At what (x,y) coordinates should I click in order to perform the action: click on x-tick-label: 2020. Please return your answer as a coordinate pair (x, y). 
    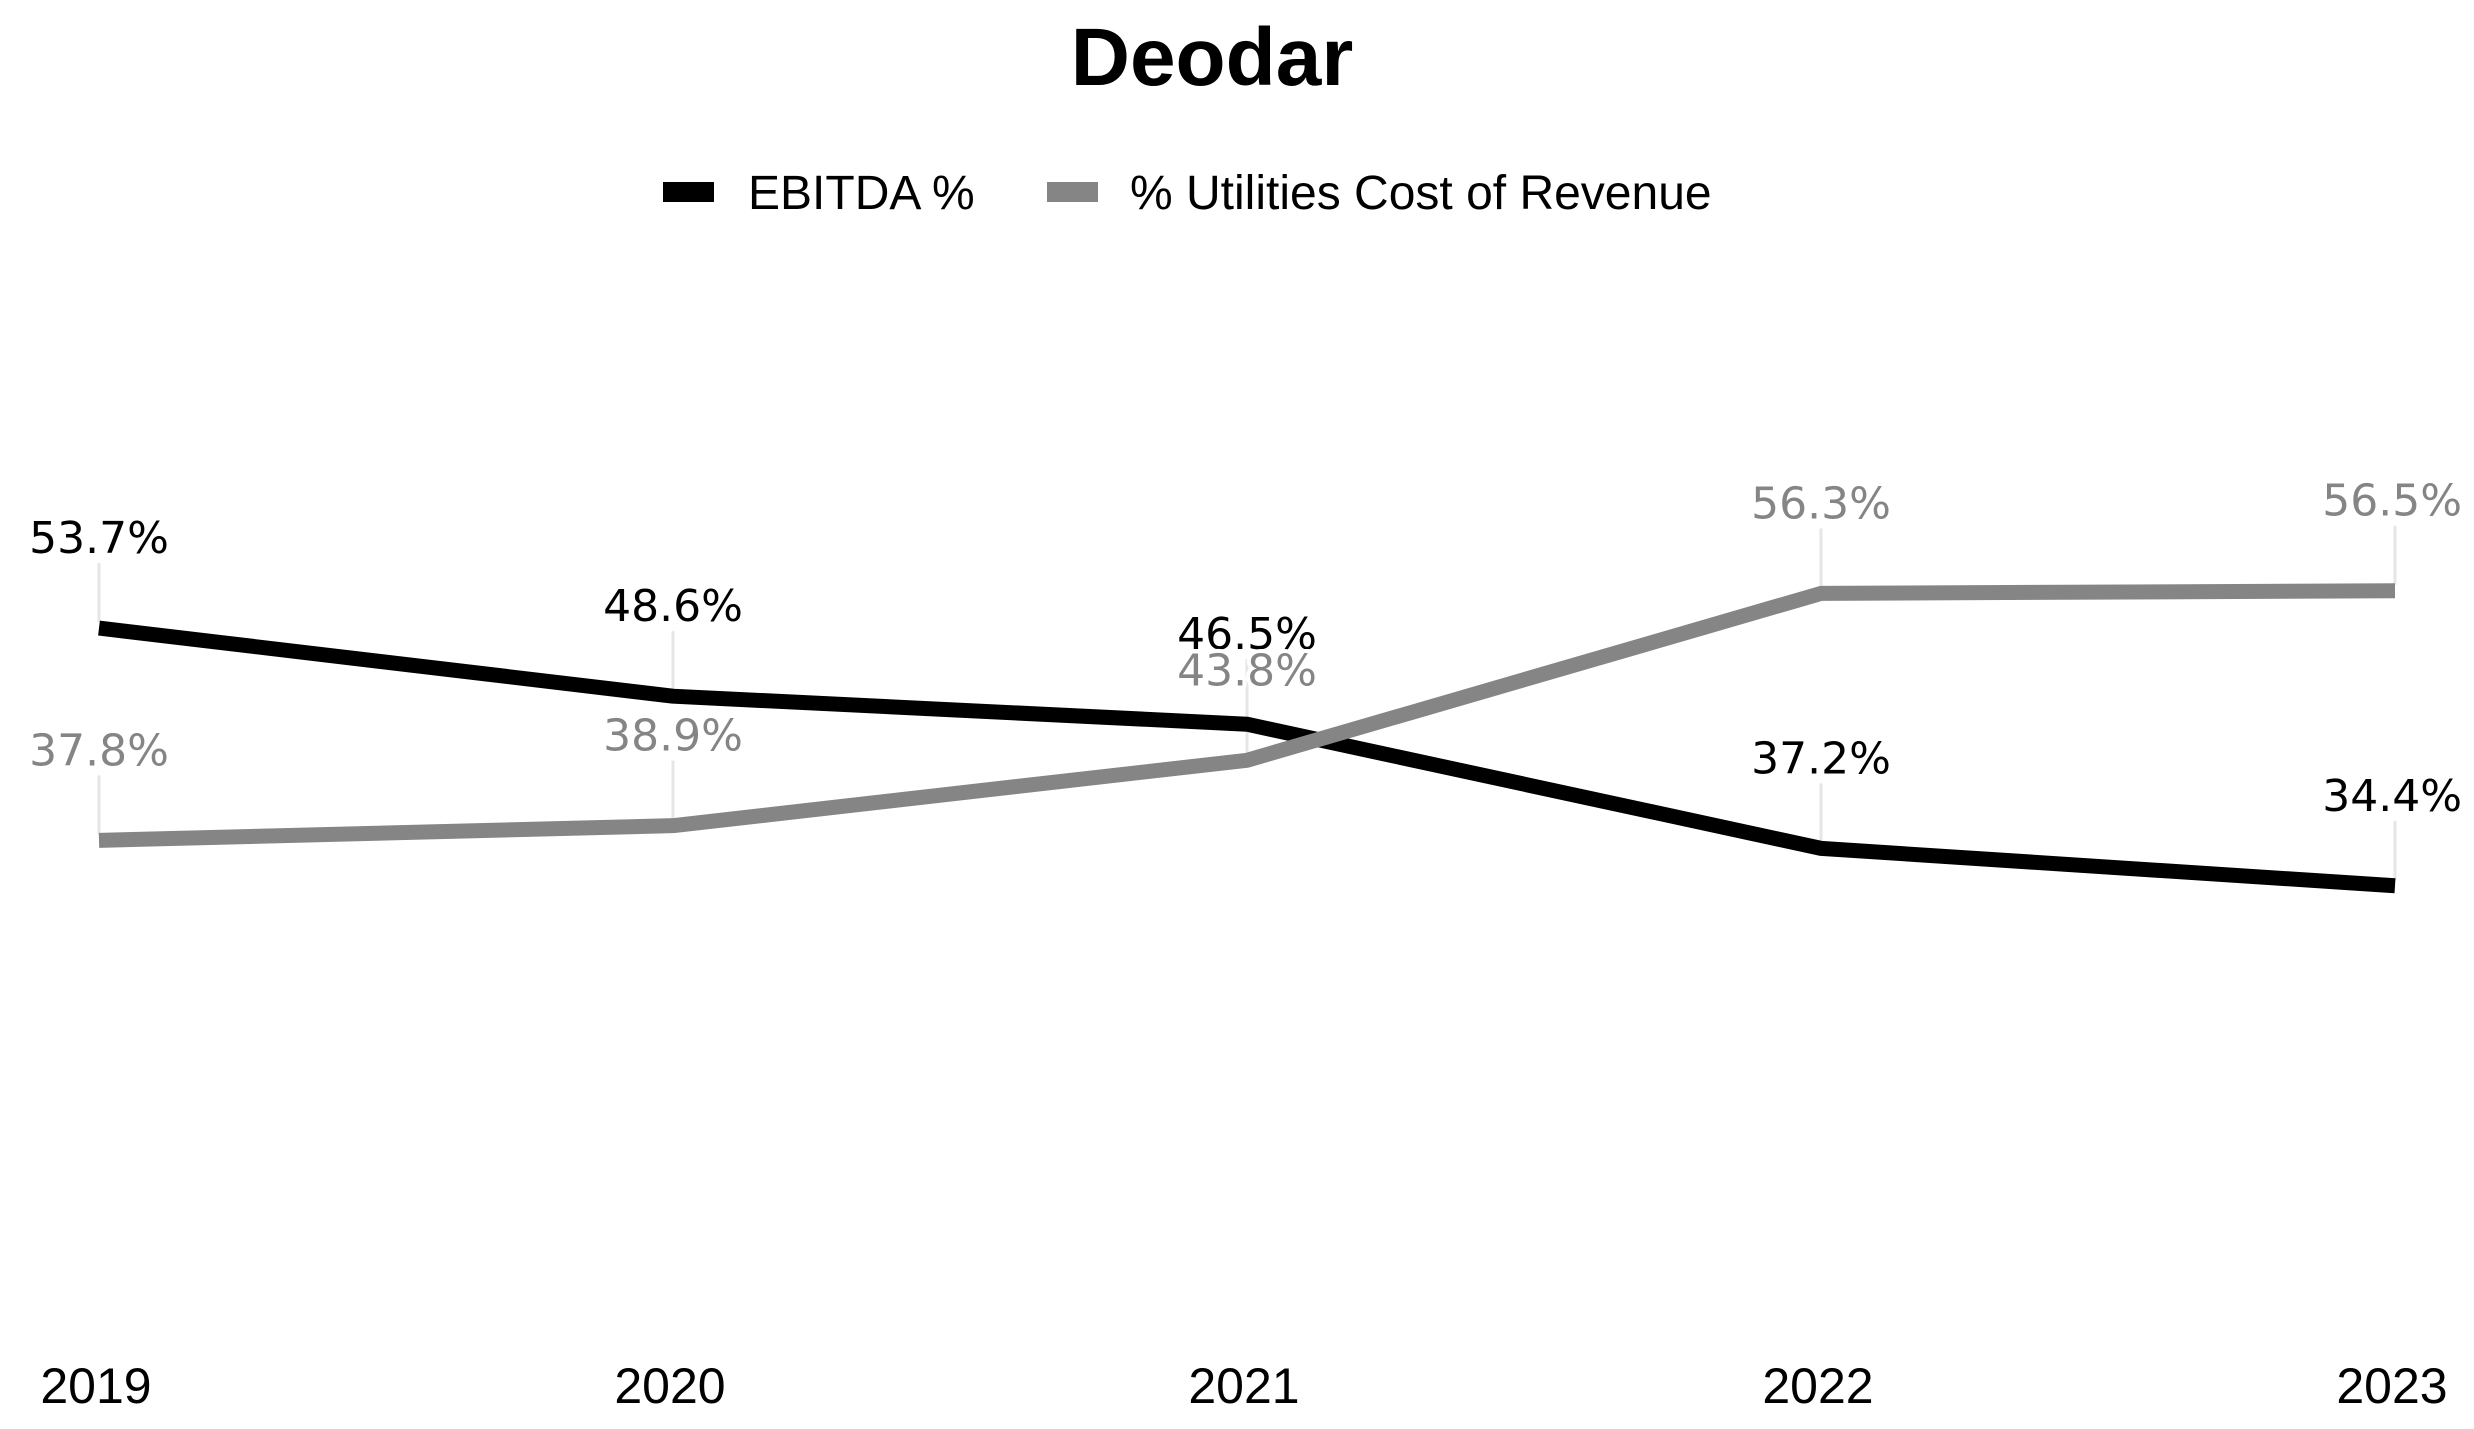
    Looking at the image, I should click on (669, 1386).